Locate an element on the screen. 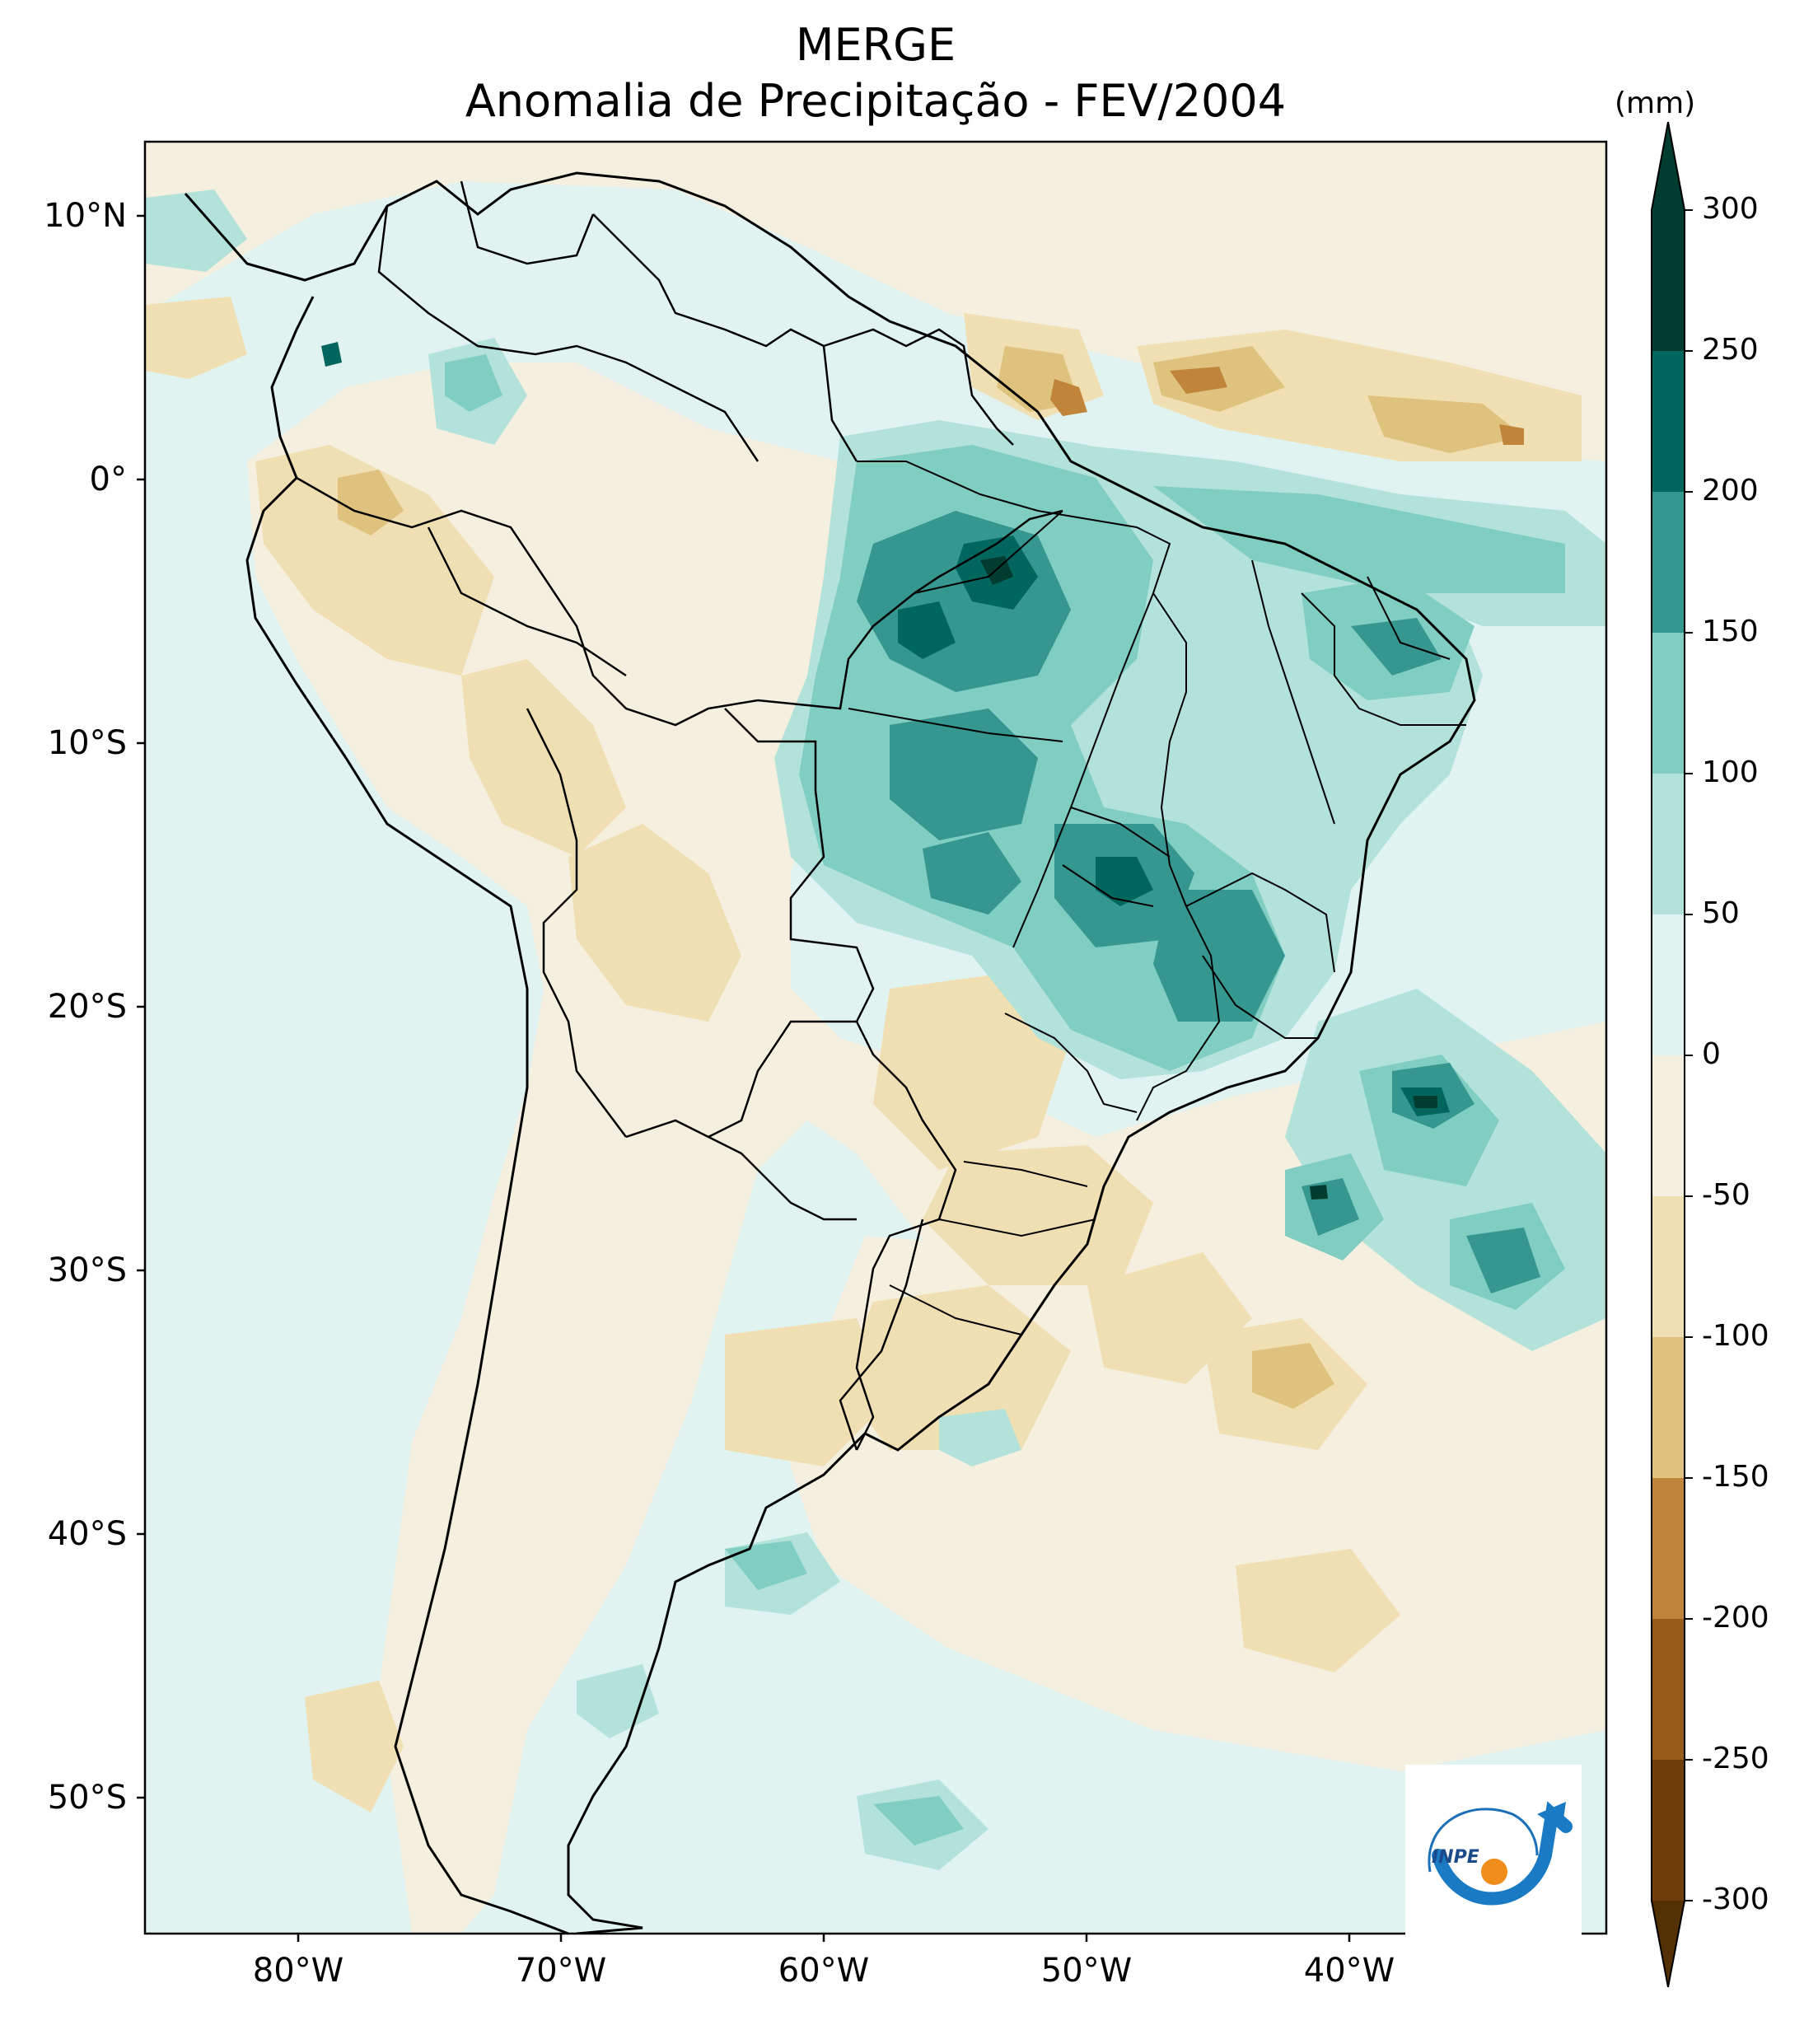  lon-label: 60°W is located at coordinates (824, 1971).